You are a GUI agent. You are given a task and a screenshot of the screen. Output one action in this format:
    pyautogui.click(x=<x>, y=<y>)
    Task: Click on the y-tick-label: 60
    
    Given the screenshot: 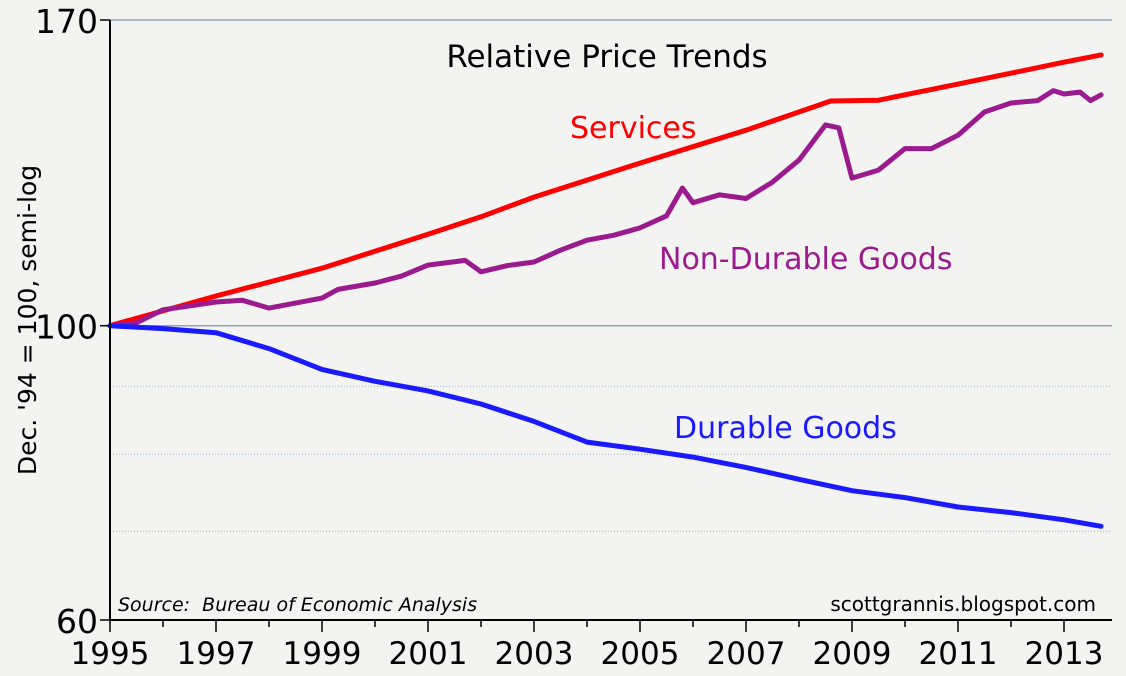 What is the action you would take?
    pyautogui.click(x=77, y=621)
    